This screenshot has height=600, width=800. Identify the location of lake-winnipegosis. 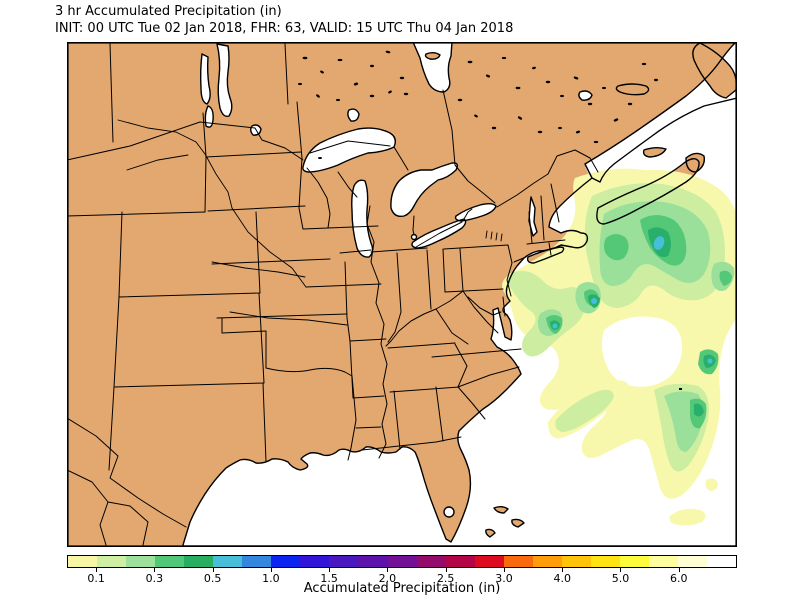
(205, 79).